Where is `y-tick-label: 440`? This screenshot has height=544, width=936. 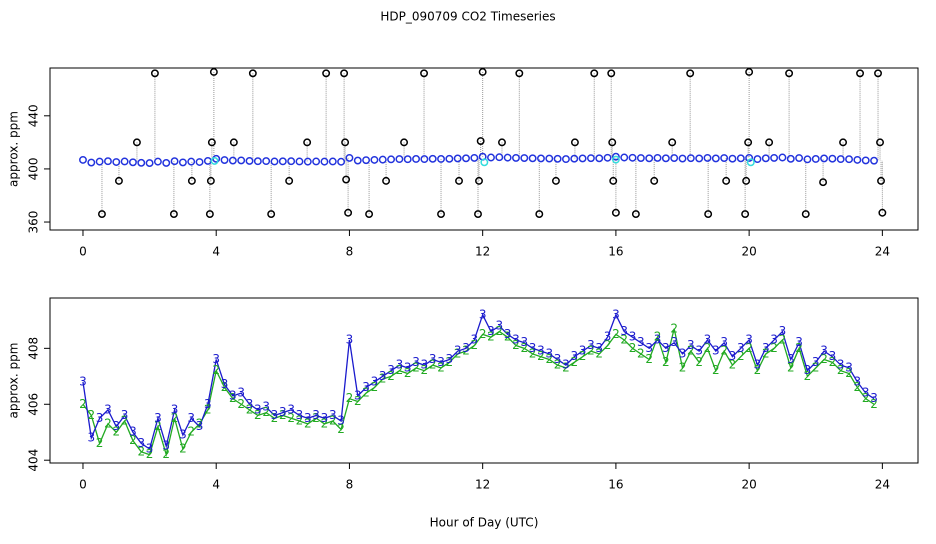 y-tick-label: 440 is located at coordinates (34, 115).